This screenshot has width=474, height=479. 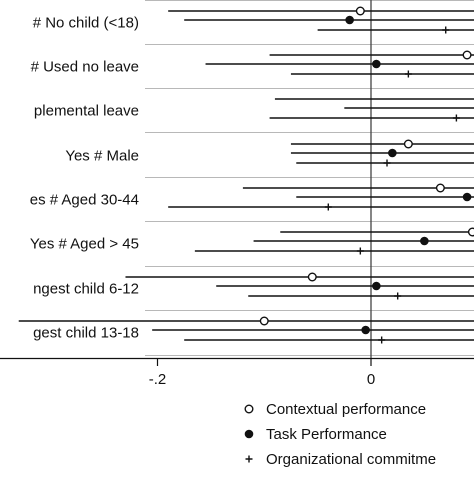 What do you see at coordinates (249, 459) in the screenshot?
I see `legend-plus-icon` at bounding box center [249, 459].